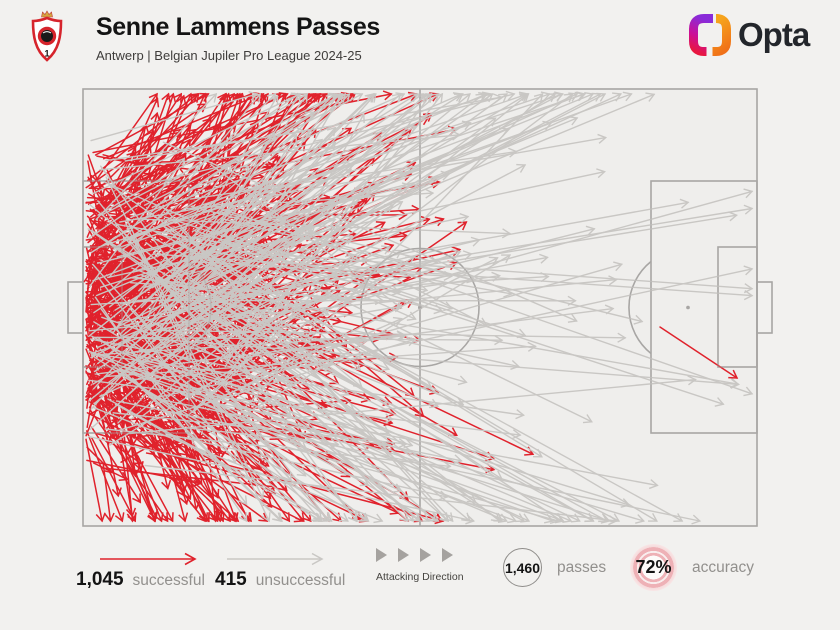 The image size is (840, 630). I want to click on club-crest-icon: 1, so click(47, 36).